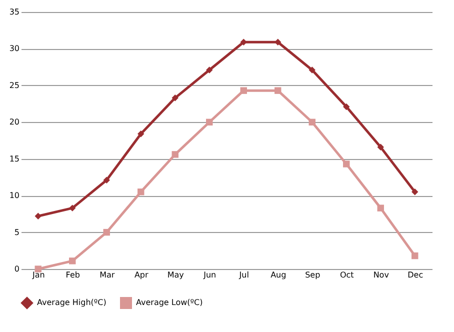 Image resolution: width=454 pixels, height=332 pixels. What do you see at coordinates (142, 275) in the screenshot?
I see `x-tick-label: Apr` at bounding box center [142, 275].